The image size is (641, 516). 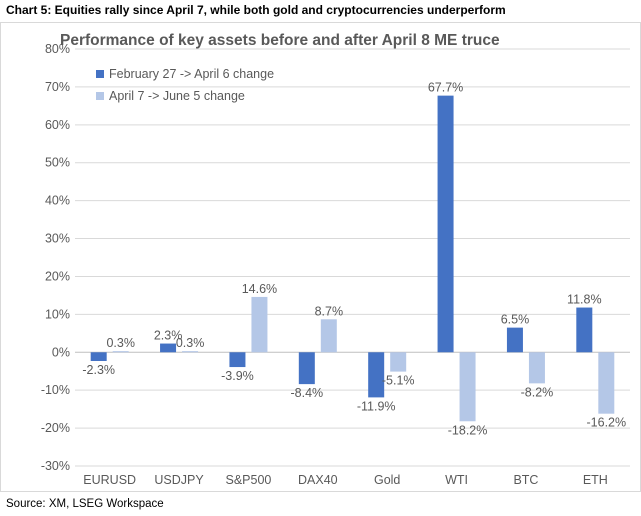 I want to click on data-label: 6.5%, so click(x=515, y=320).